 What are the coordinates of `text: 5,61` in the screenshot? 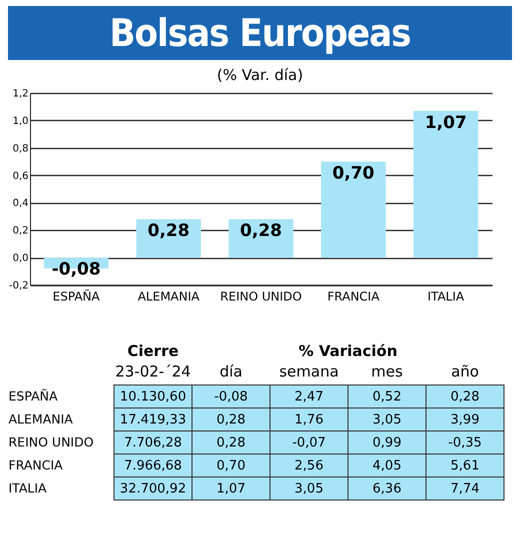 It's located at (465, 466).